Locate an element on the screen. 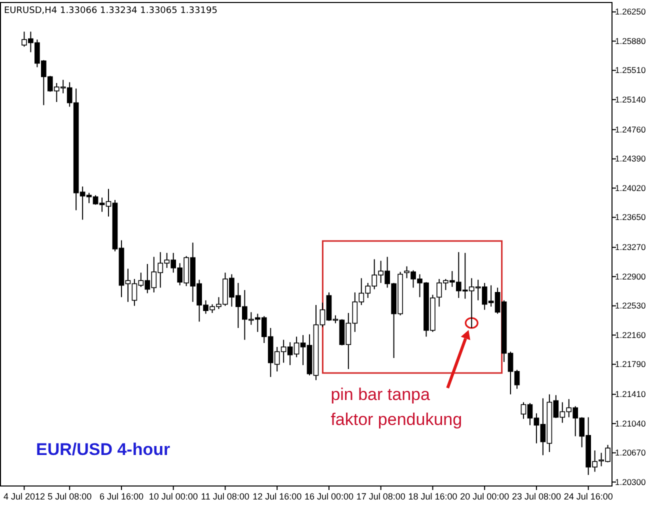  y-tick-label: 1.22900 is located at coordinates (630, 276).